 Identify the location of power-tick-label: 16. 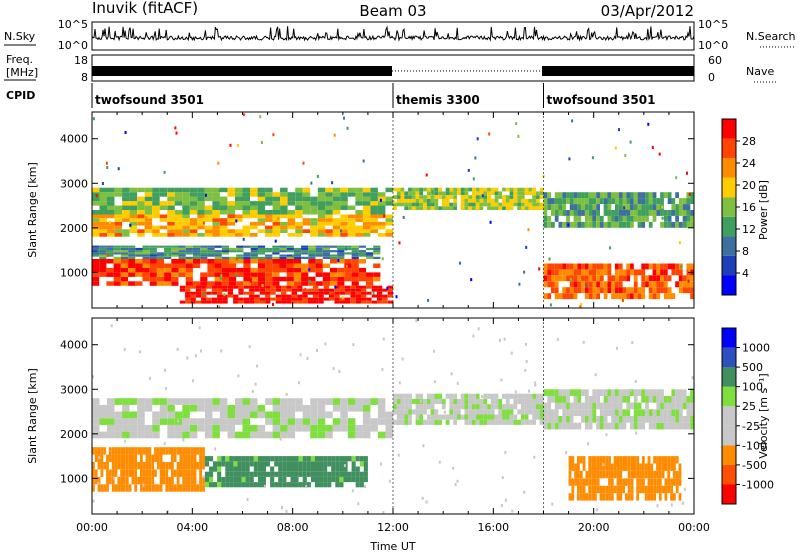
(749, 207).